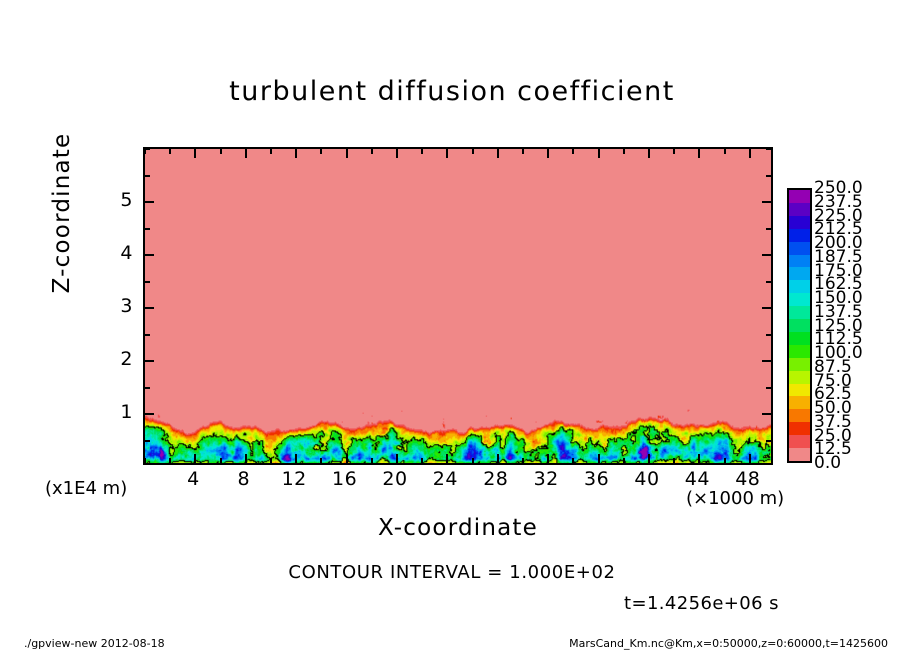 The width and height of the screenshot is (904, 654). I want to click on y-axis-tick-label: 3, so click(126, 306).